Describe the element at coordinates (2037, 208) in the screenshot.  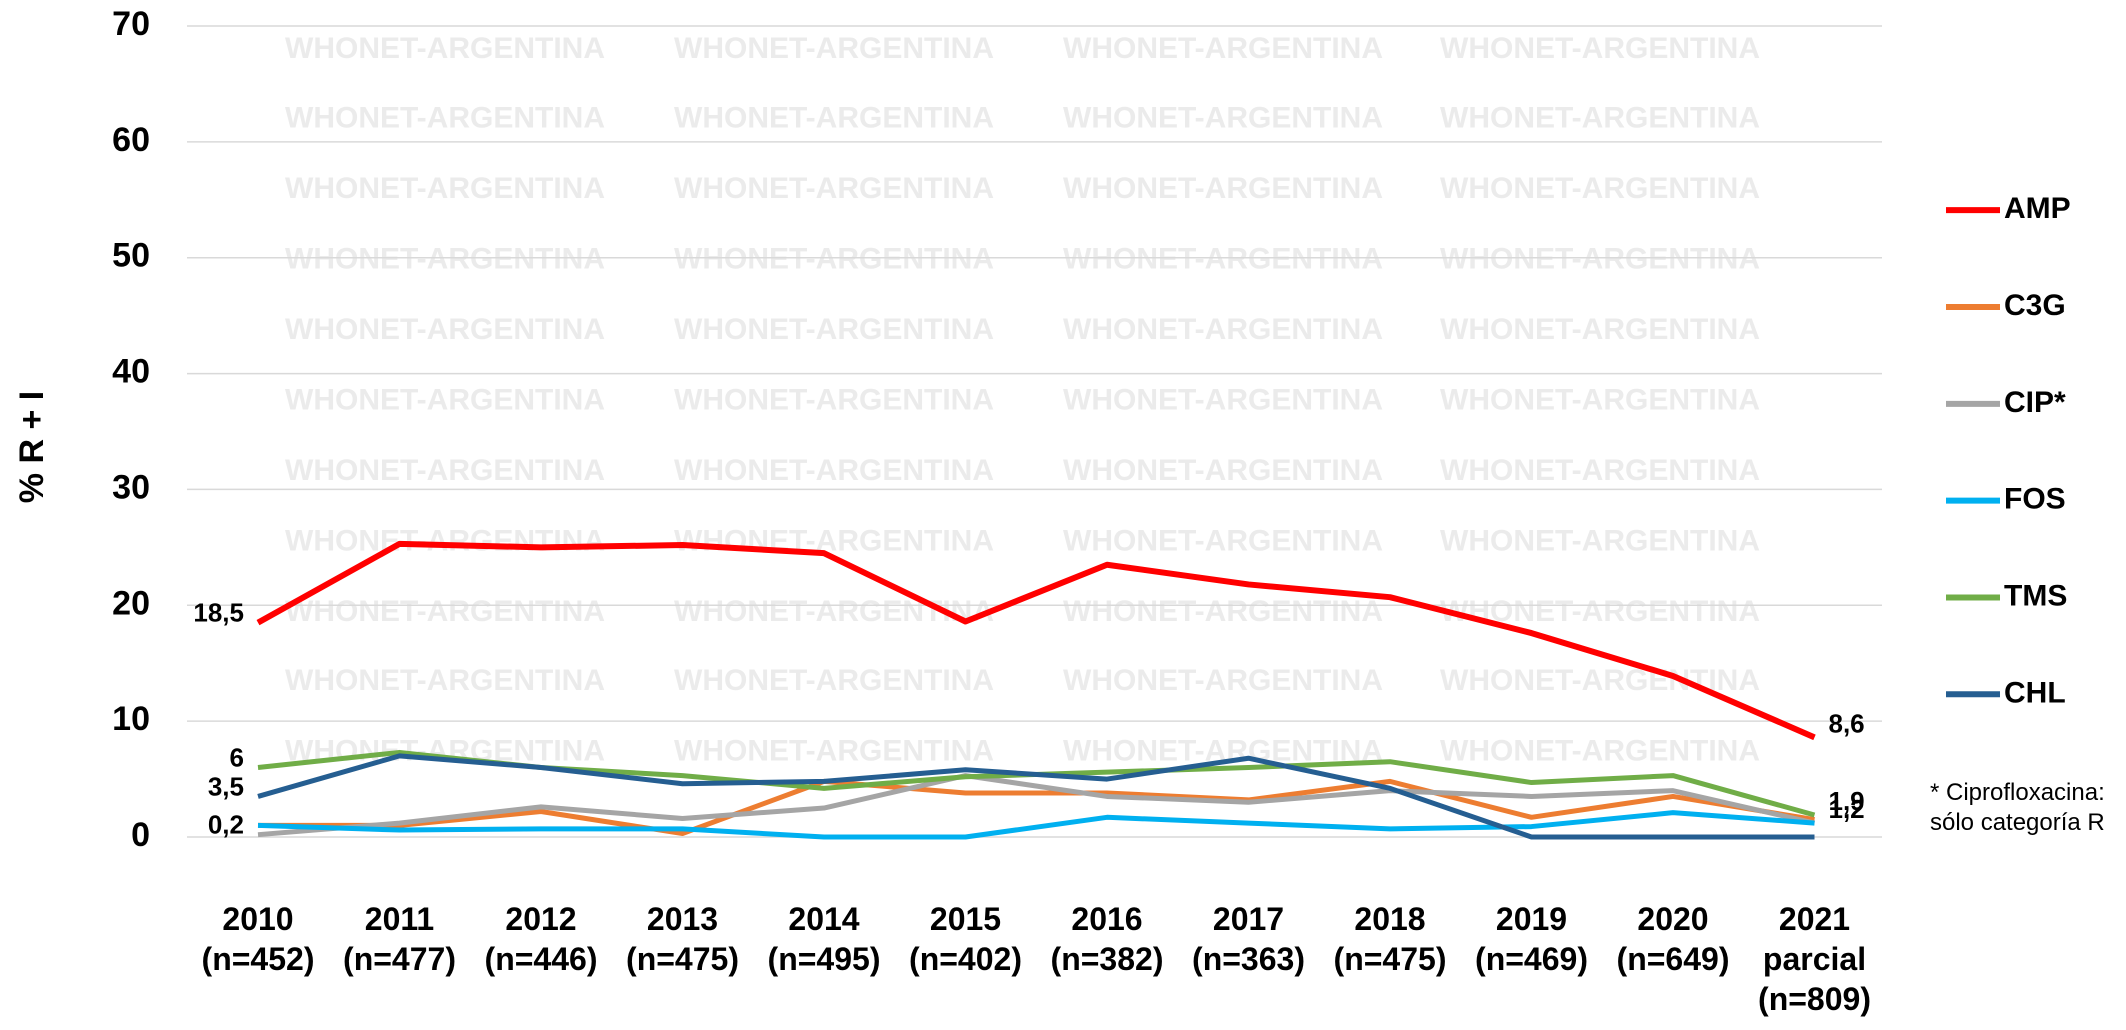
I see `legend-label: AMP` at that location.